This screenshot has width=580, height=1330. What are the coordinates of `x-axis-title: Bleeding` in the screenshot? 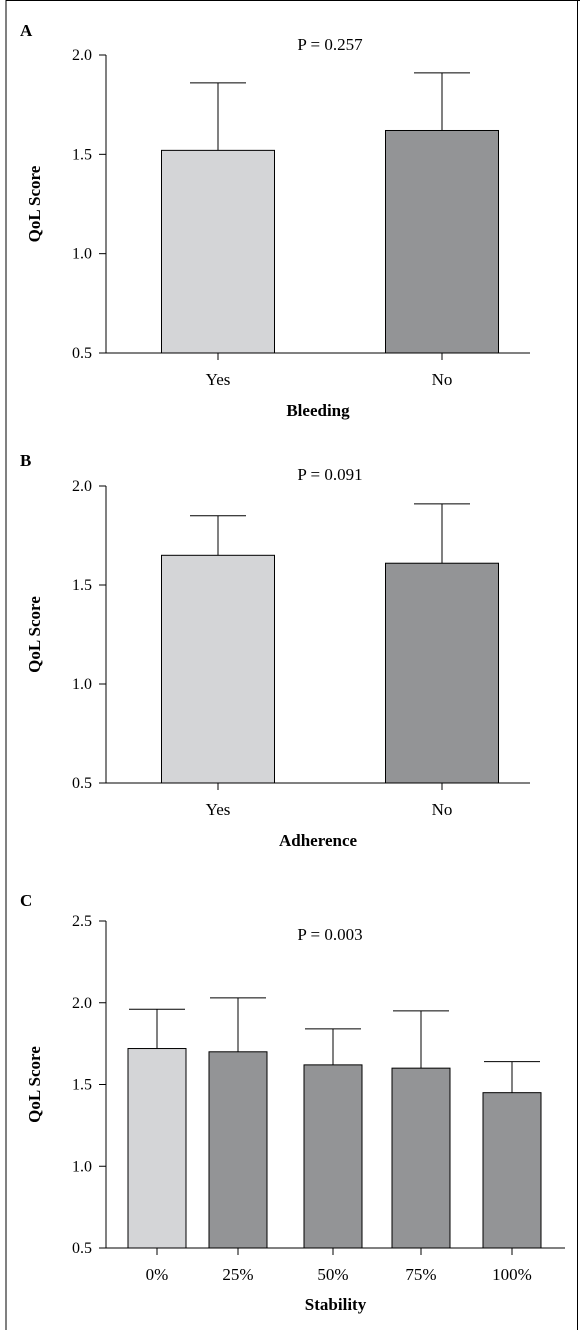 It's located at (318, 410).